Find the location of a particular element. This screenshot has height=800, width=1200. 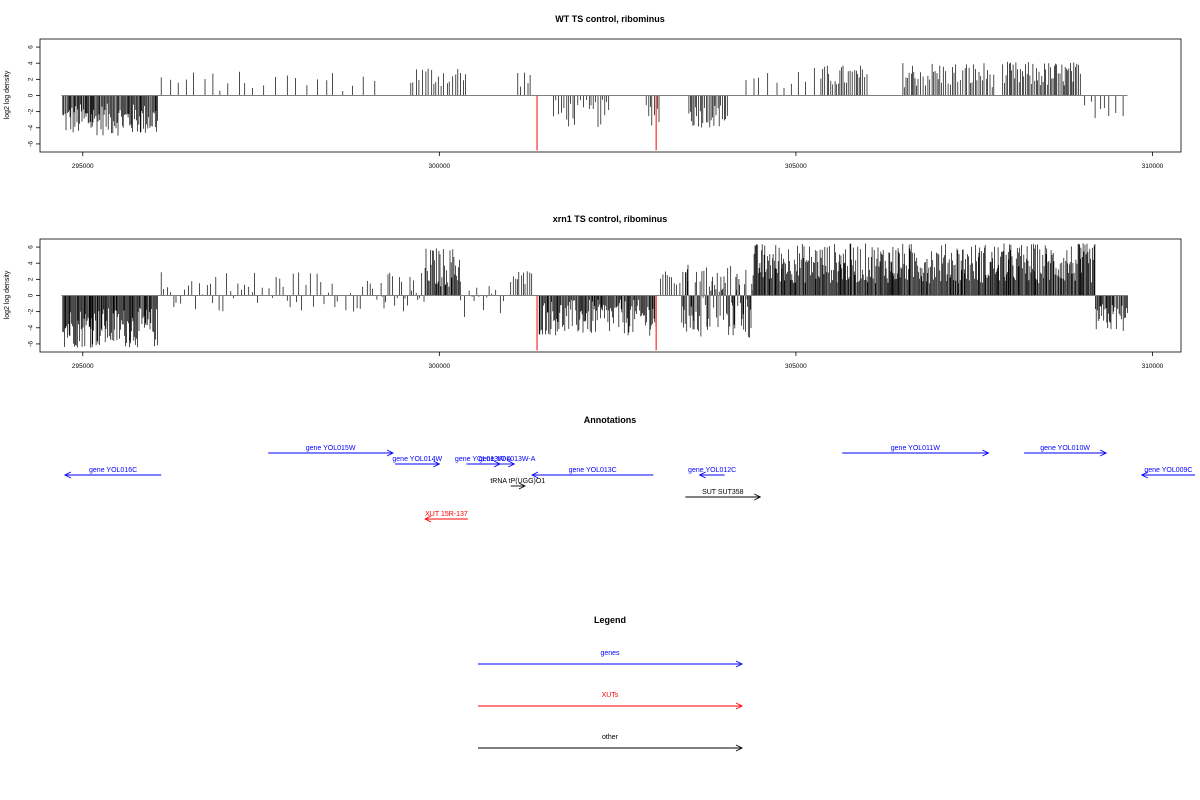

legend-label: XUTs is located at coordinates (610, 695).